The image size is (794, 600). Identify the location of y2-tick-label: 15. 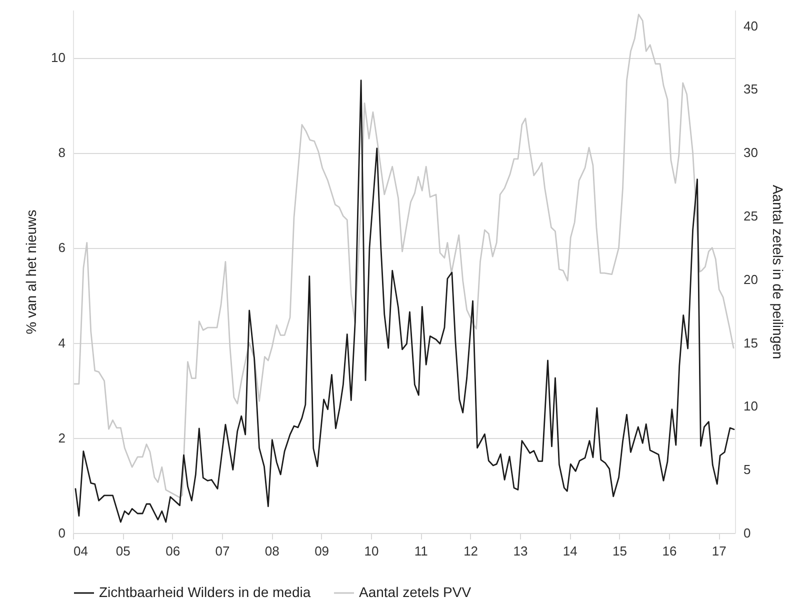
(751, 342).